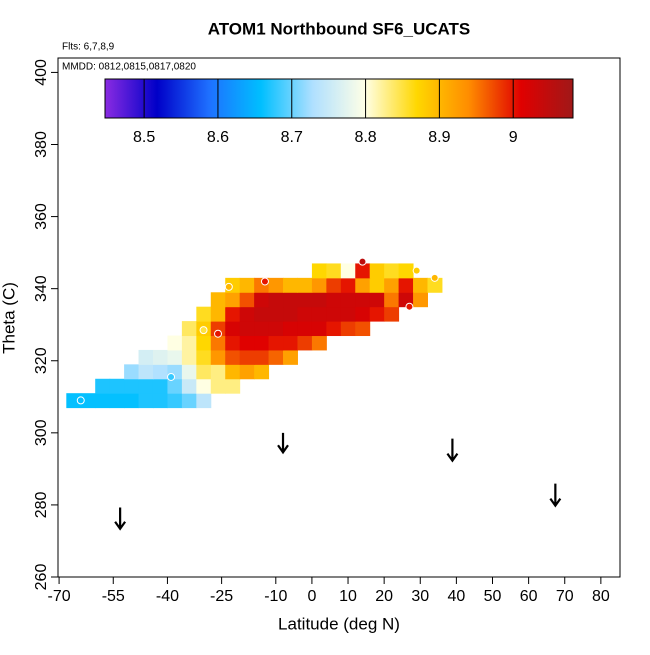 The height and width of the screenshot is (655, 650). What do you see at coordinates (311, 596) in the screenshot?
I see `x-tick-label: 0` at bounding box center [311, 596].